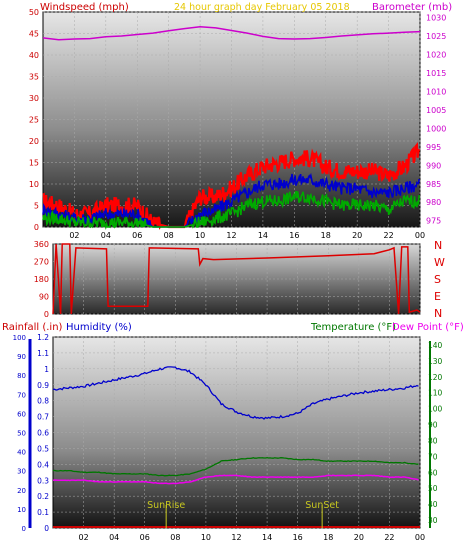 This screenshot has height=555, width=466. What do you see at coordinates (43, 480) in the screenshot?
I see `humidity-tick-label: 0.3` at bounding box center [43, 480].